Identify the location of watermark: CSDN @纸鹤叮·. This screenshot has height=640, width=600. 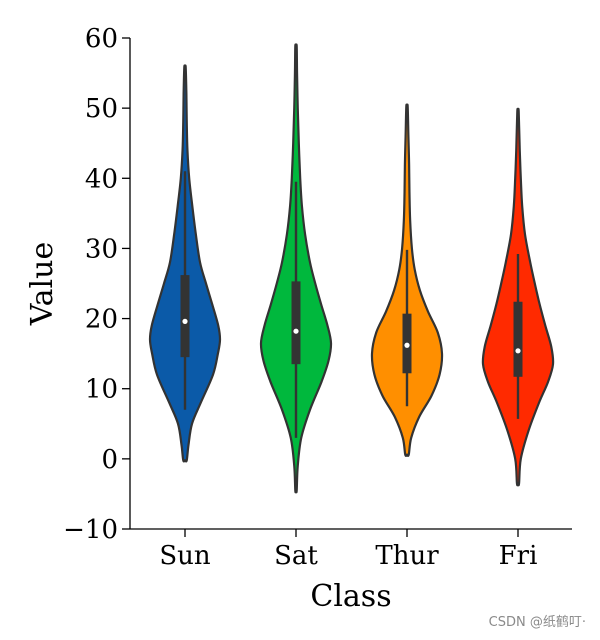
(537, 622).